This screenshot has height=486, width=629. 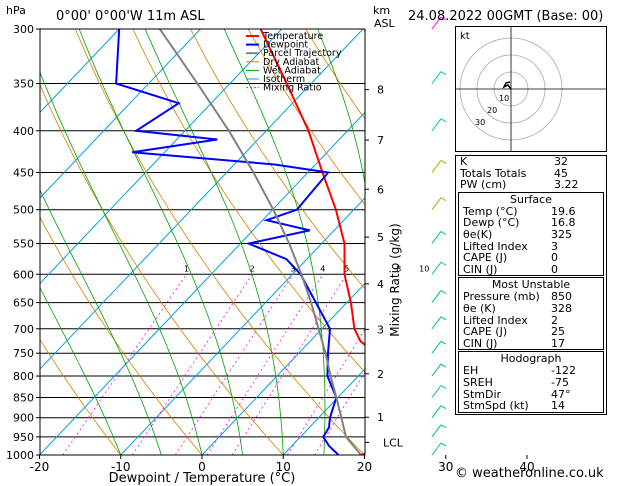 What do you see at coordinates (519, 211) in the screenshot?
I see `surface-row: Temp (°C) 19.6` at bounding box center [519, 211].